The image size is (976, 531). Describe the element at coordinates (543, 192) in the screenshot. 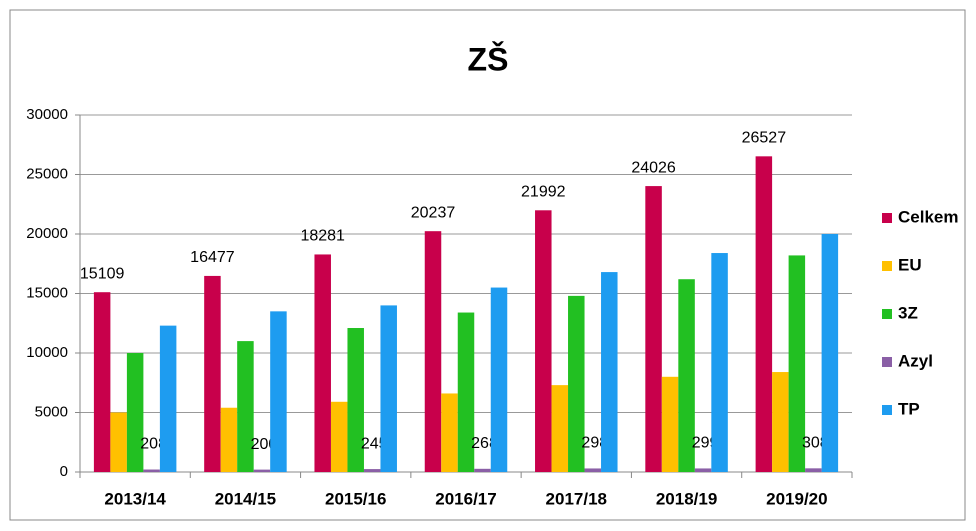

I see `data-label: 21992` at that location.